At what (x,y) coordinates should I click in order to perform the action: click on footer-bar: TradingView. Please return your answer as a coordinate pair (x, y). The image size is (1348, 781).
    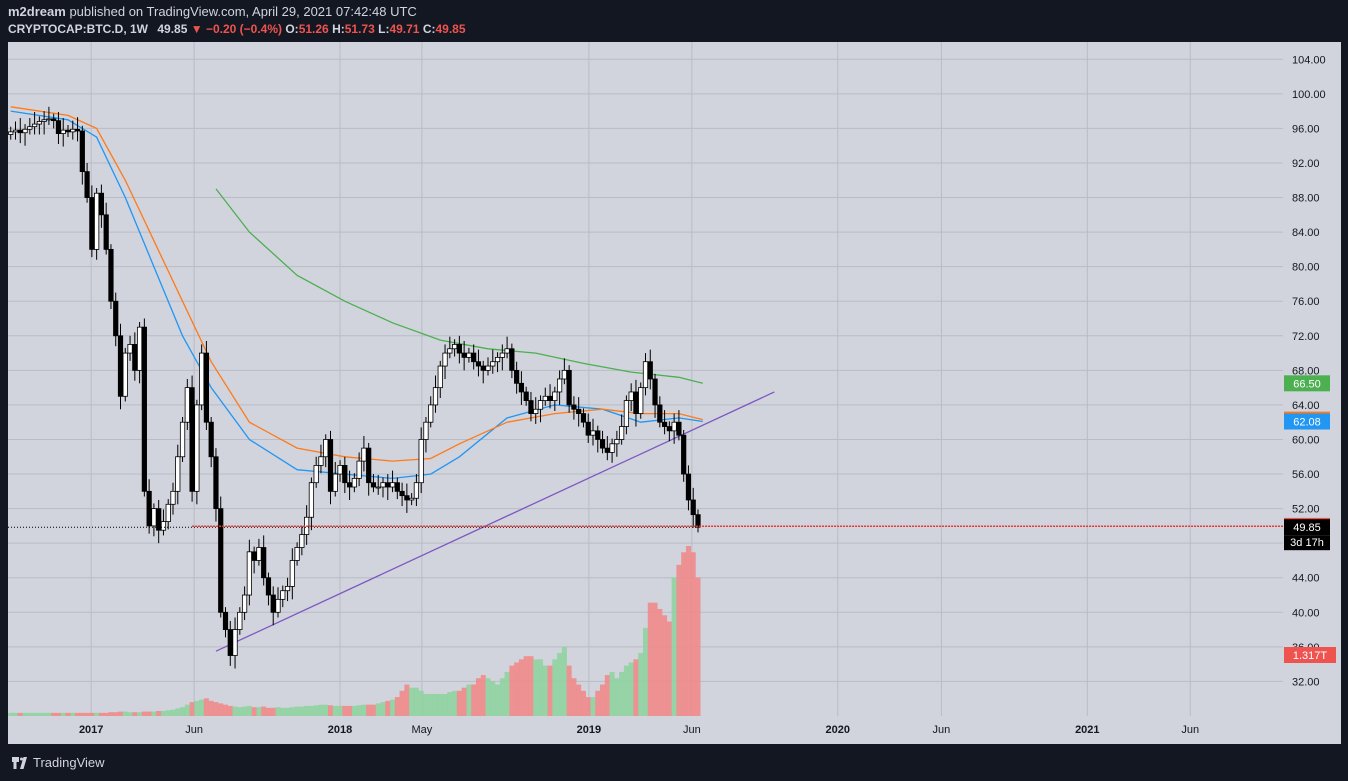
    Looking at the image, I should click on (674, 764).